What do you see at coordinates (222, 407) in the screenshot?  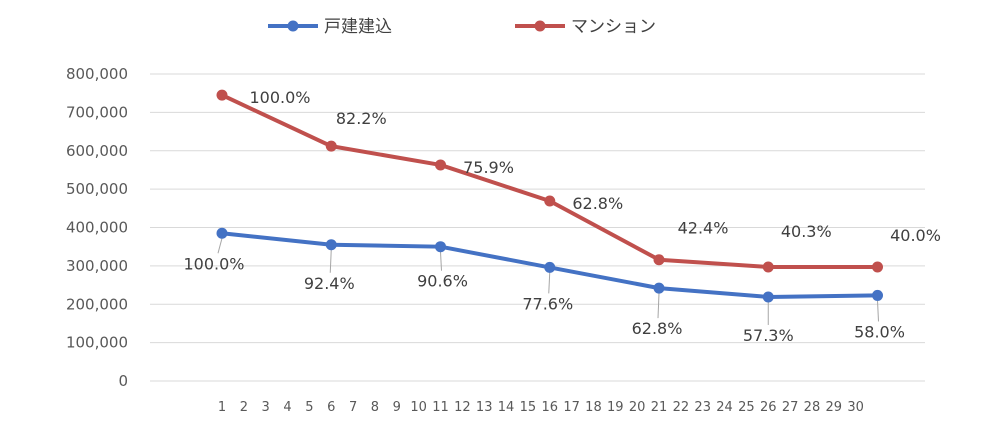 I see `x-tick-label: 1` at bounding box center [222, 407].